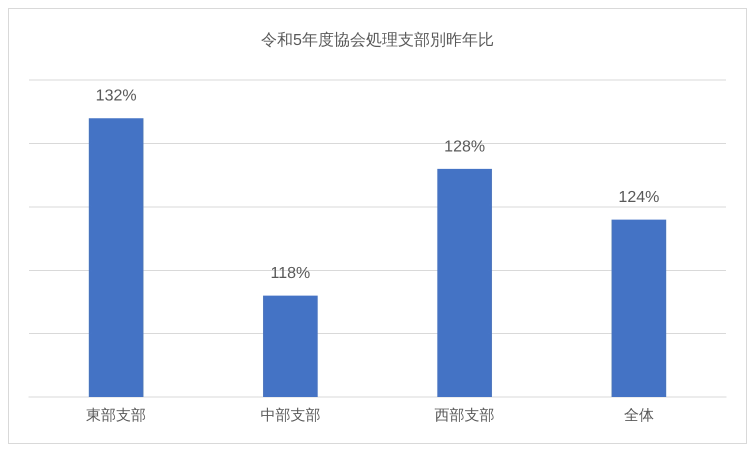 The width and height of the screenshot is (755, 452). Describe the element at coordinates (116, 96) in the screenshot. I see `data-label: 132%` at that location.